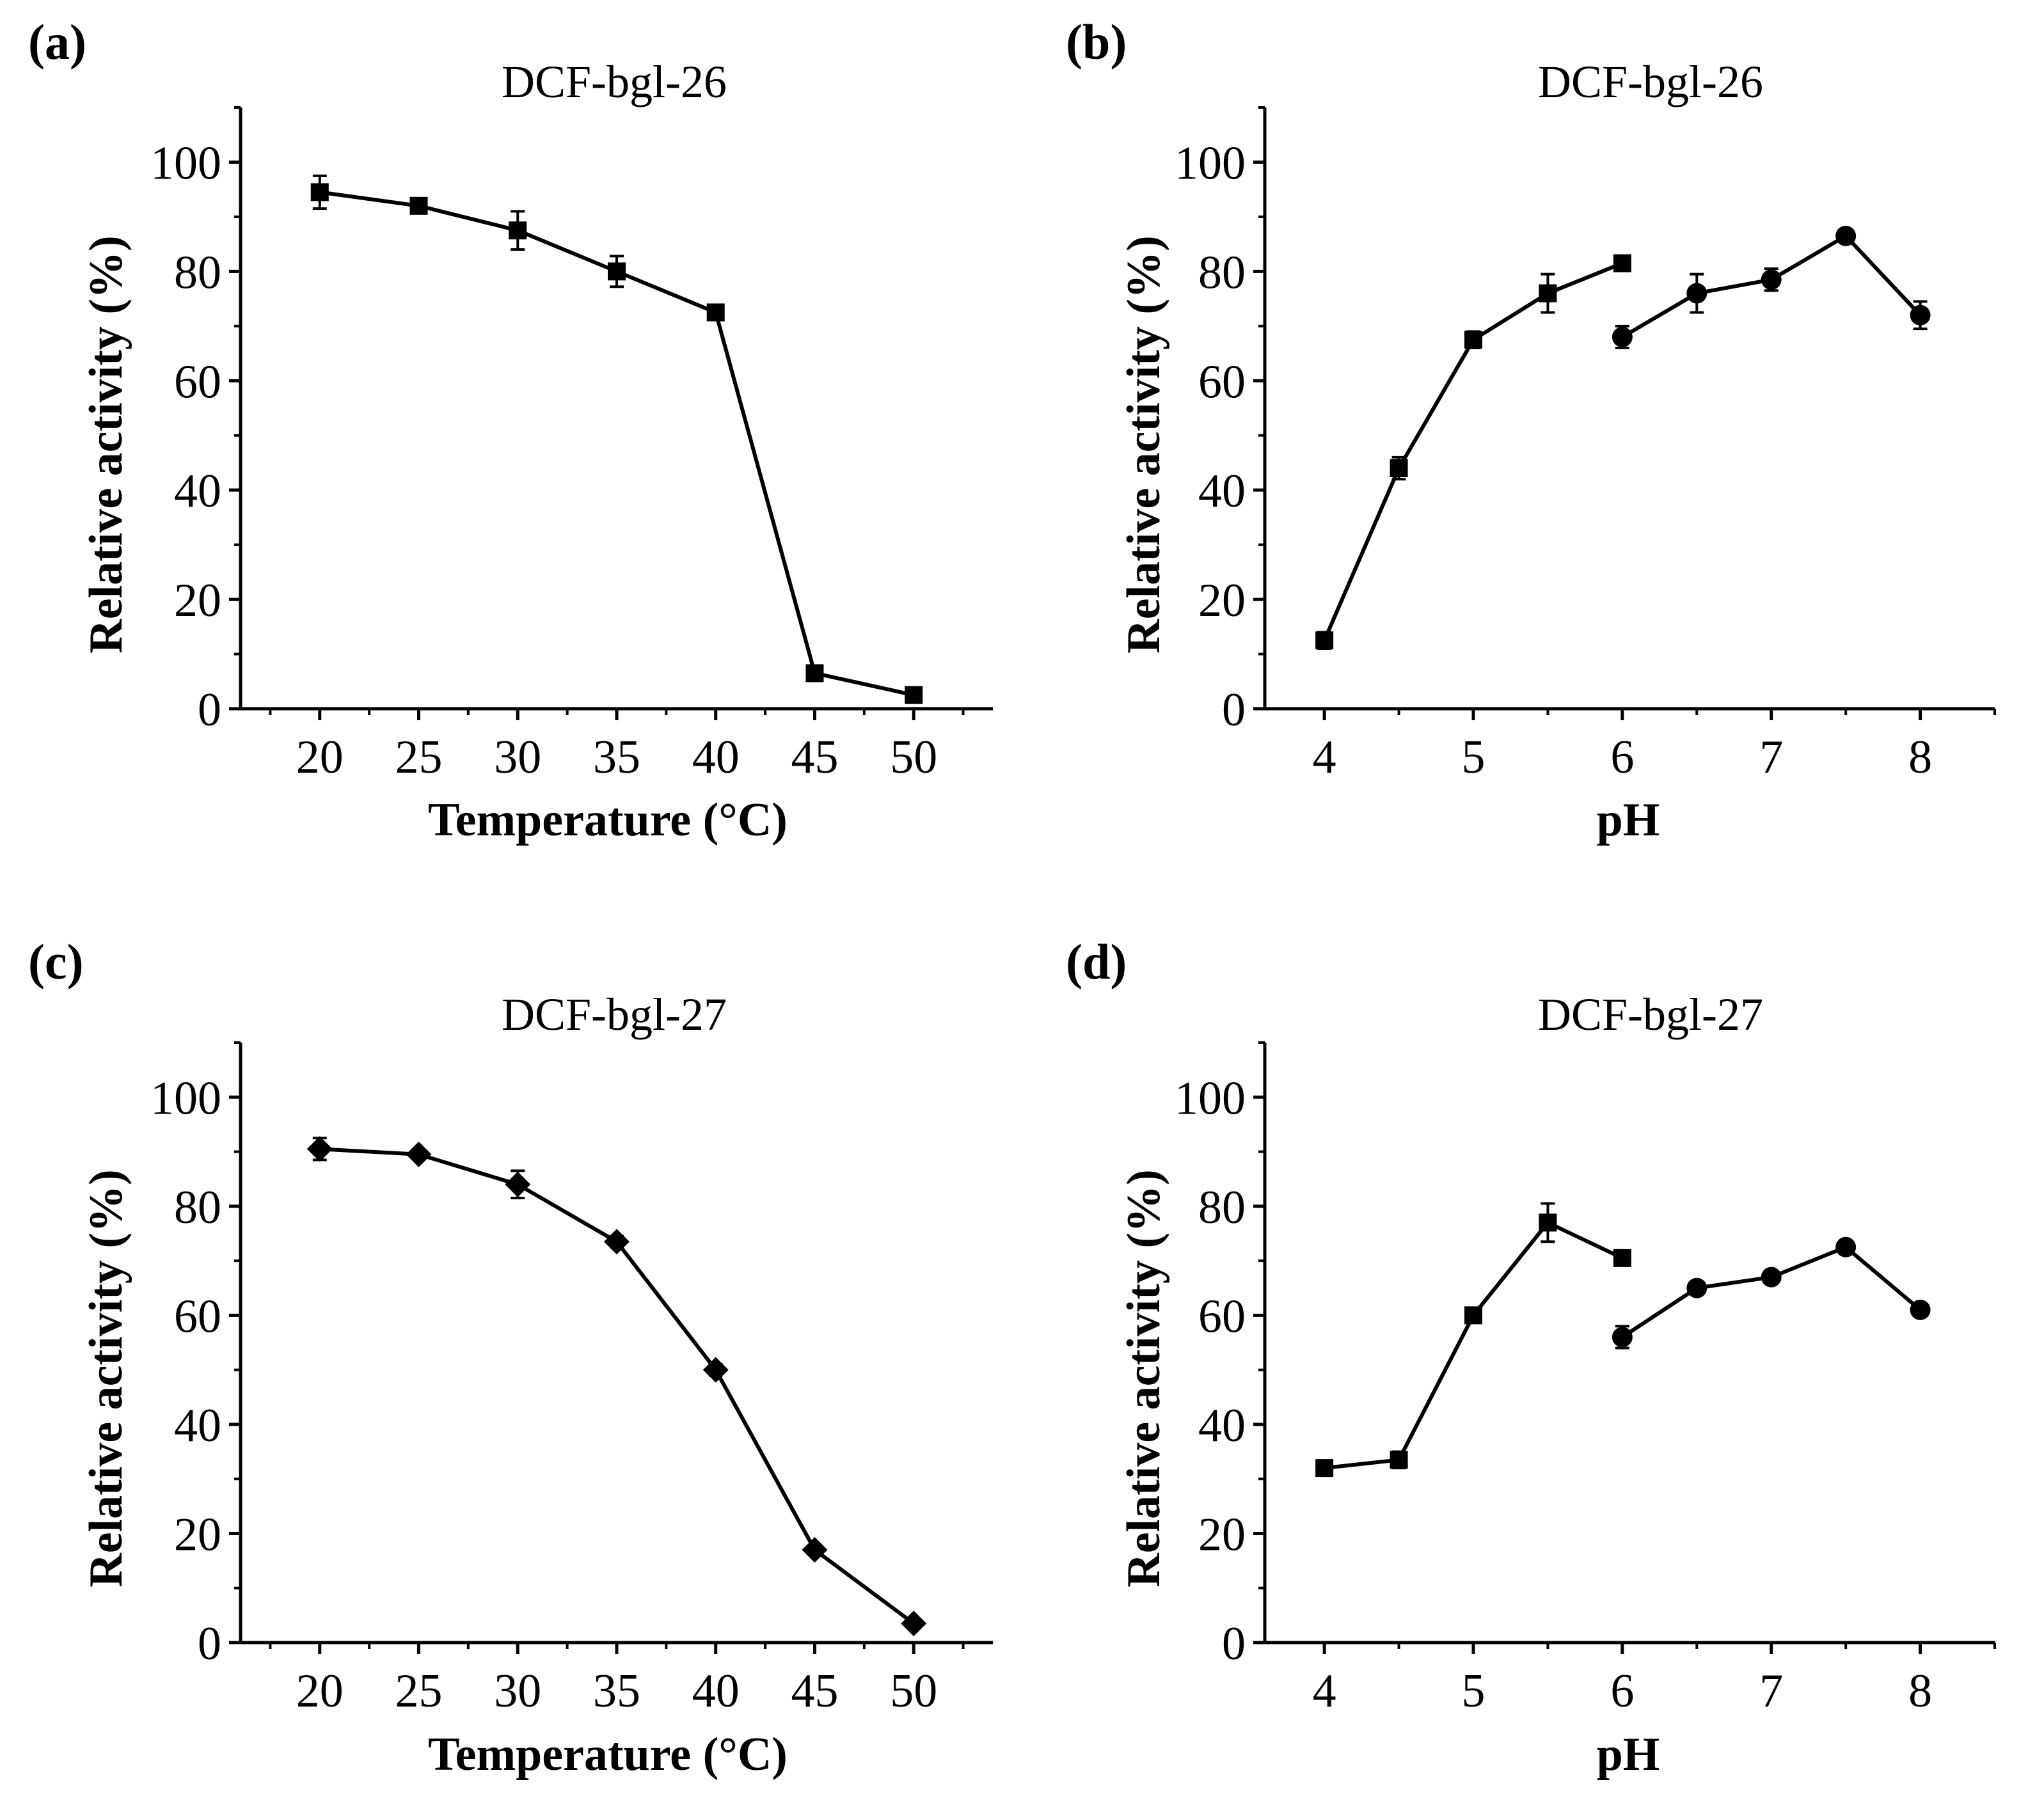 The width and height of the screenshot is (2044, 1798). Describe the element at coordinates (814, 1691) in the screenshot. I see `x-tick-label: 45` at that location.